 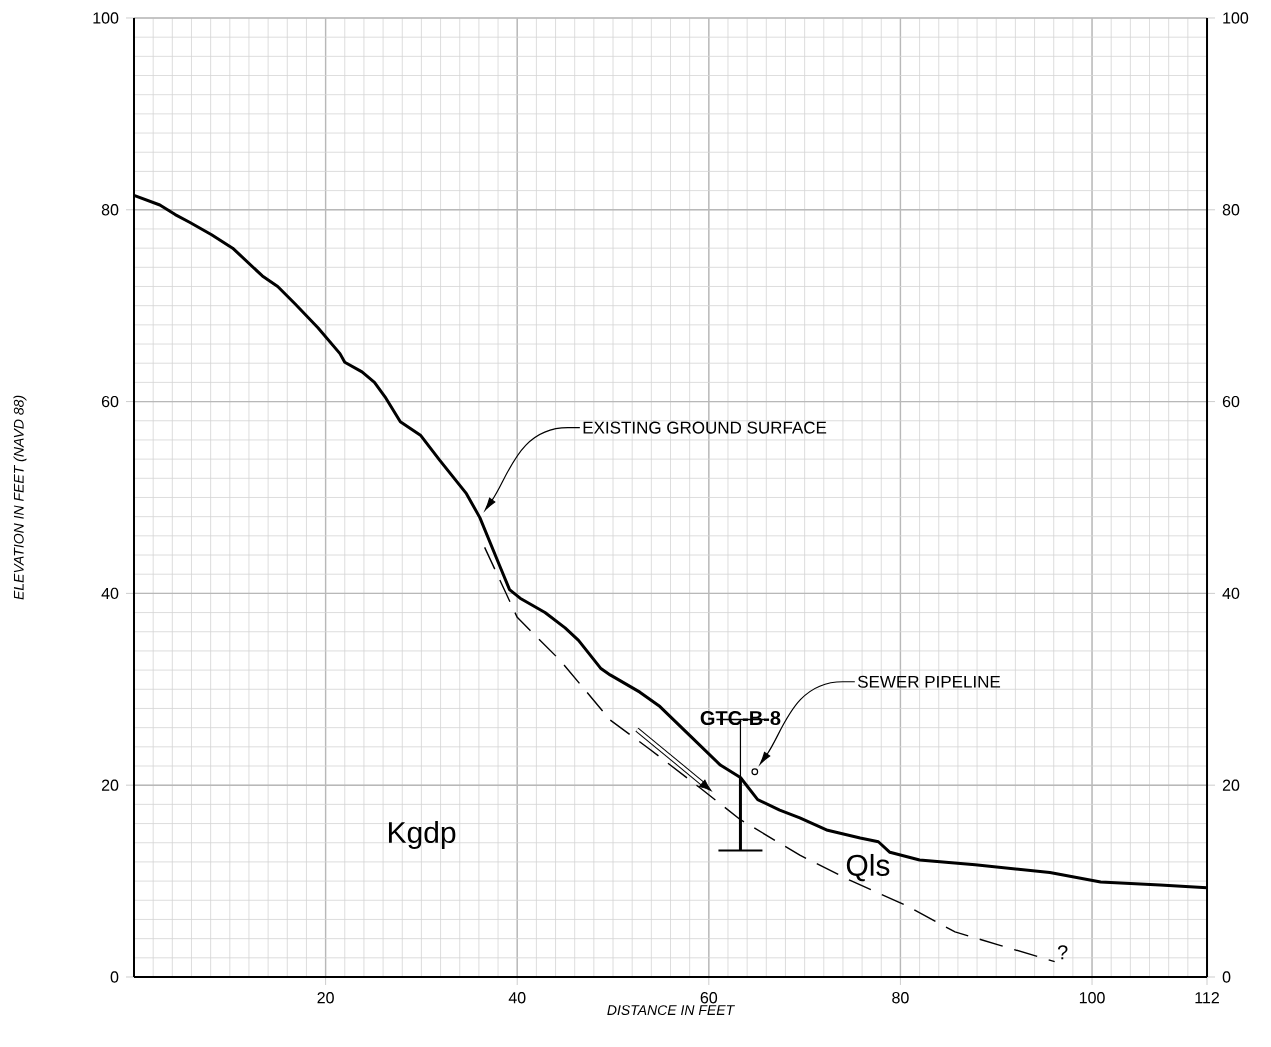 I want to click on annotation: Qls, so click(x=868, y=867).